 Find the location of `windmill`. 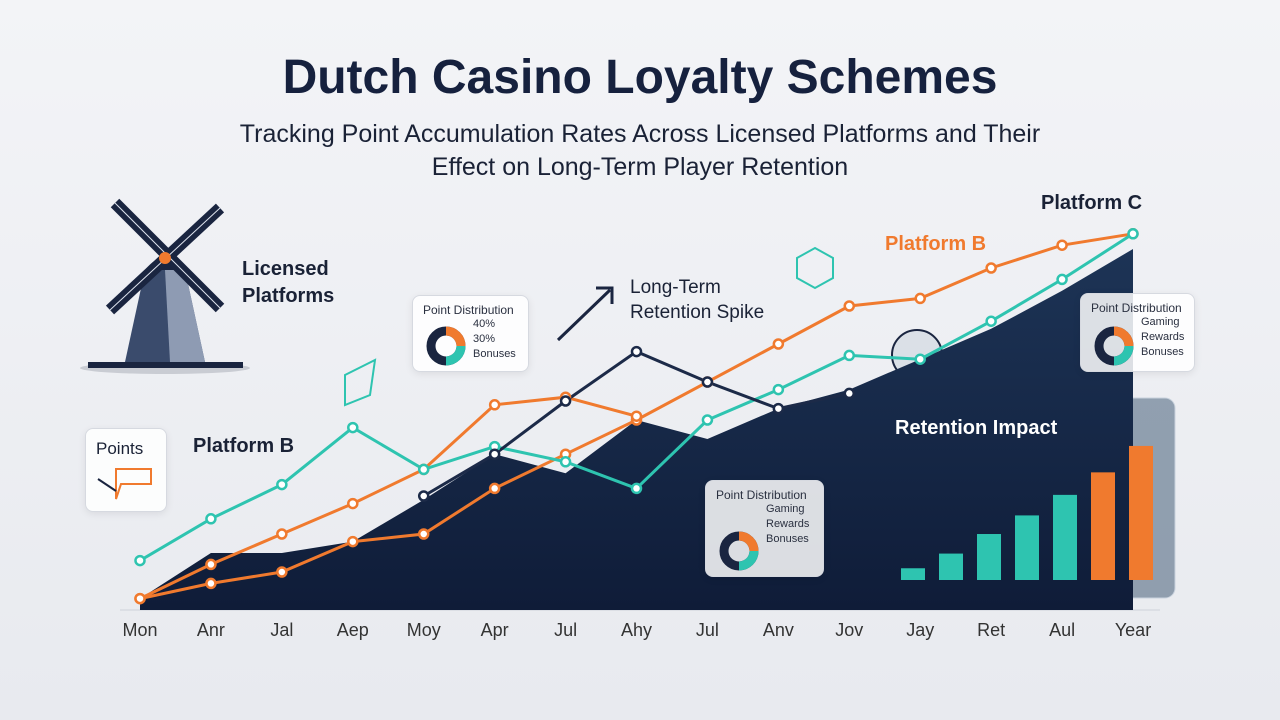

windmill is located at coordinates (165, 286).